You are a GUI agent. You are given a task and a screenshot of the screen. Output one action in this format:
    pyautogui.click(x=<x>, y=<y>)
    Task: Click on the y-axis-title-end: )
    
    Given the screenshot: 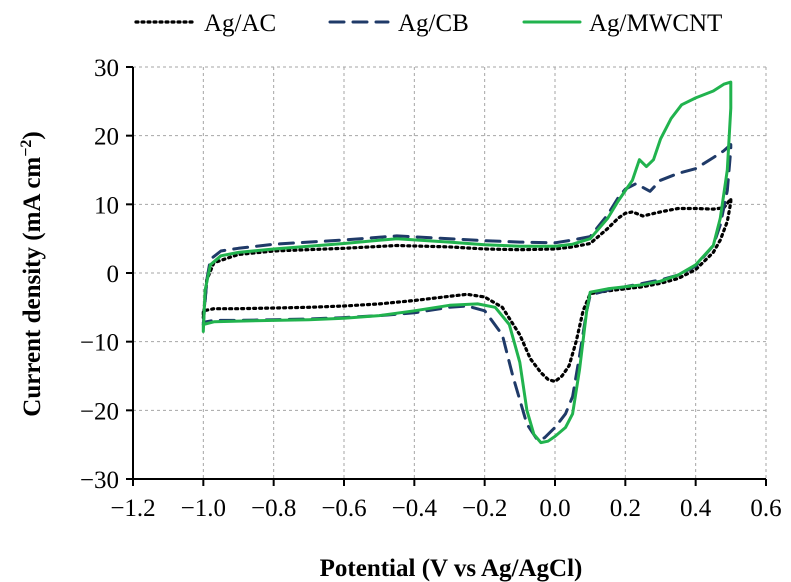 What is the action you would take?
    pyautogui.click(x=32, y=135)
    